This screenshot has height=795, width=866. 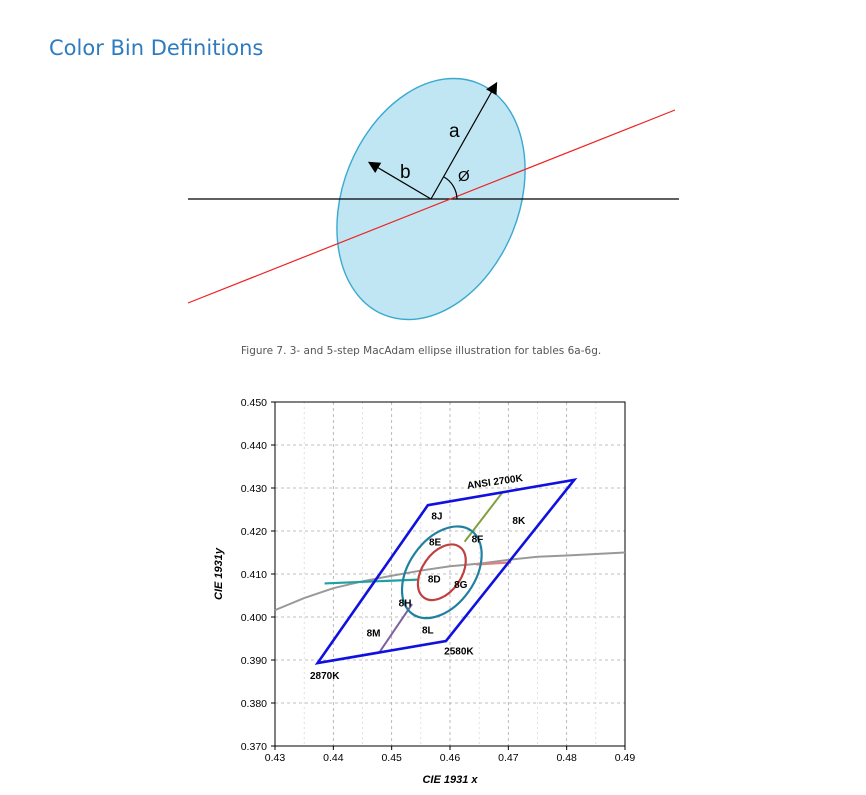 What do you see at coordinates (566, 758) in the screenshot?
I see `x-tick-label: 0.48` at bounding box center [566, 758].